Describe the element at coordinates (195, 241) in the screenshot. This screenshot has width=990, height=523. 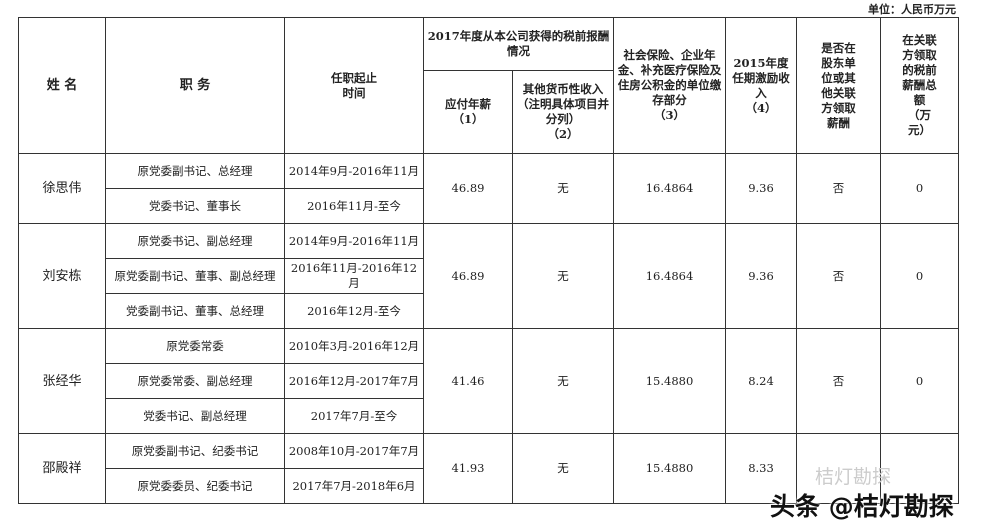
I see `duty-cell: 原党委书记、副总经理` at that location.